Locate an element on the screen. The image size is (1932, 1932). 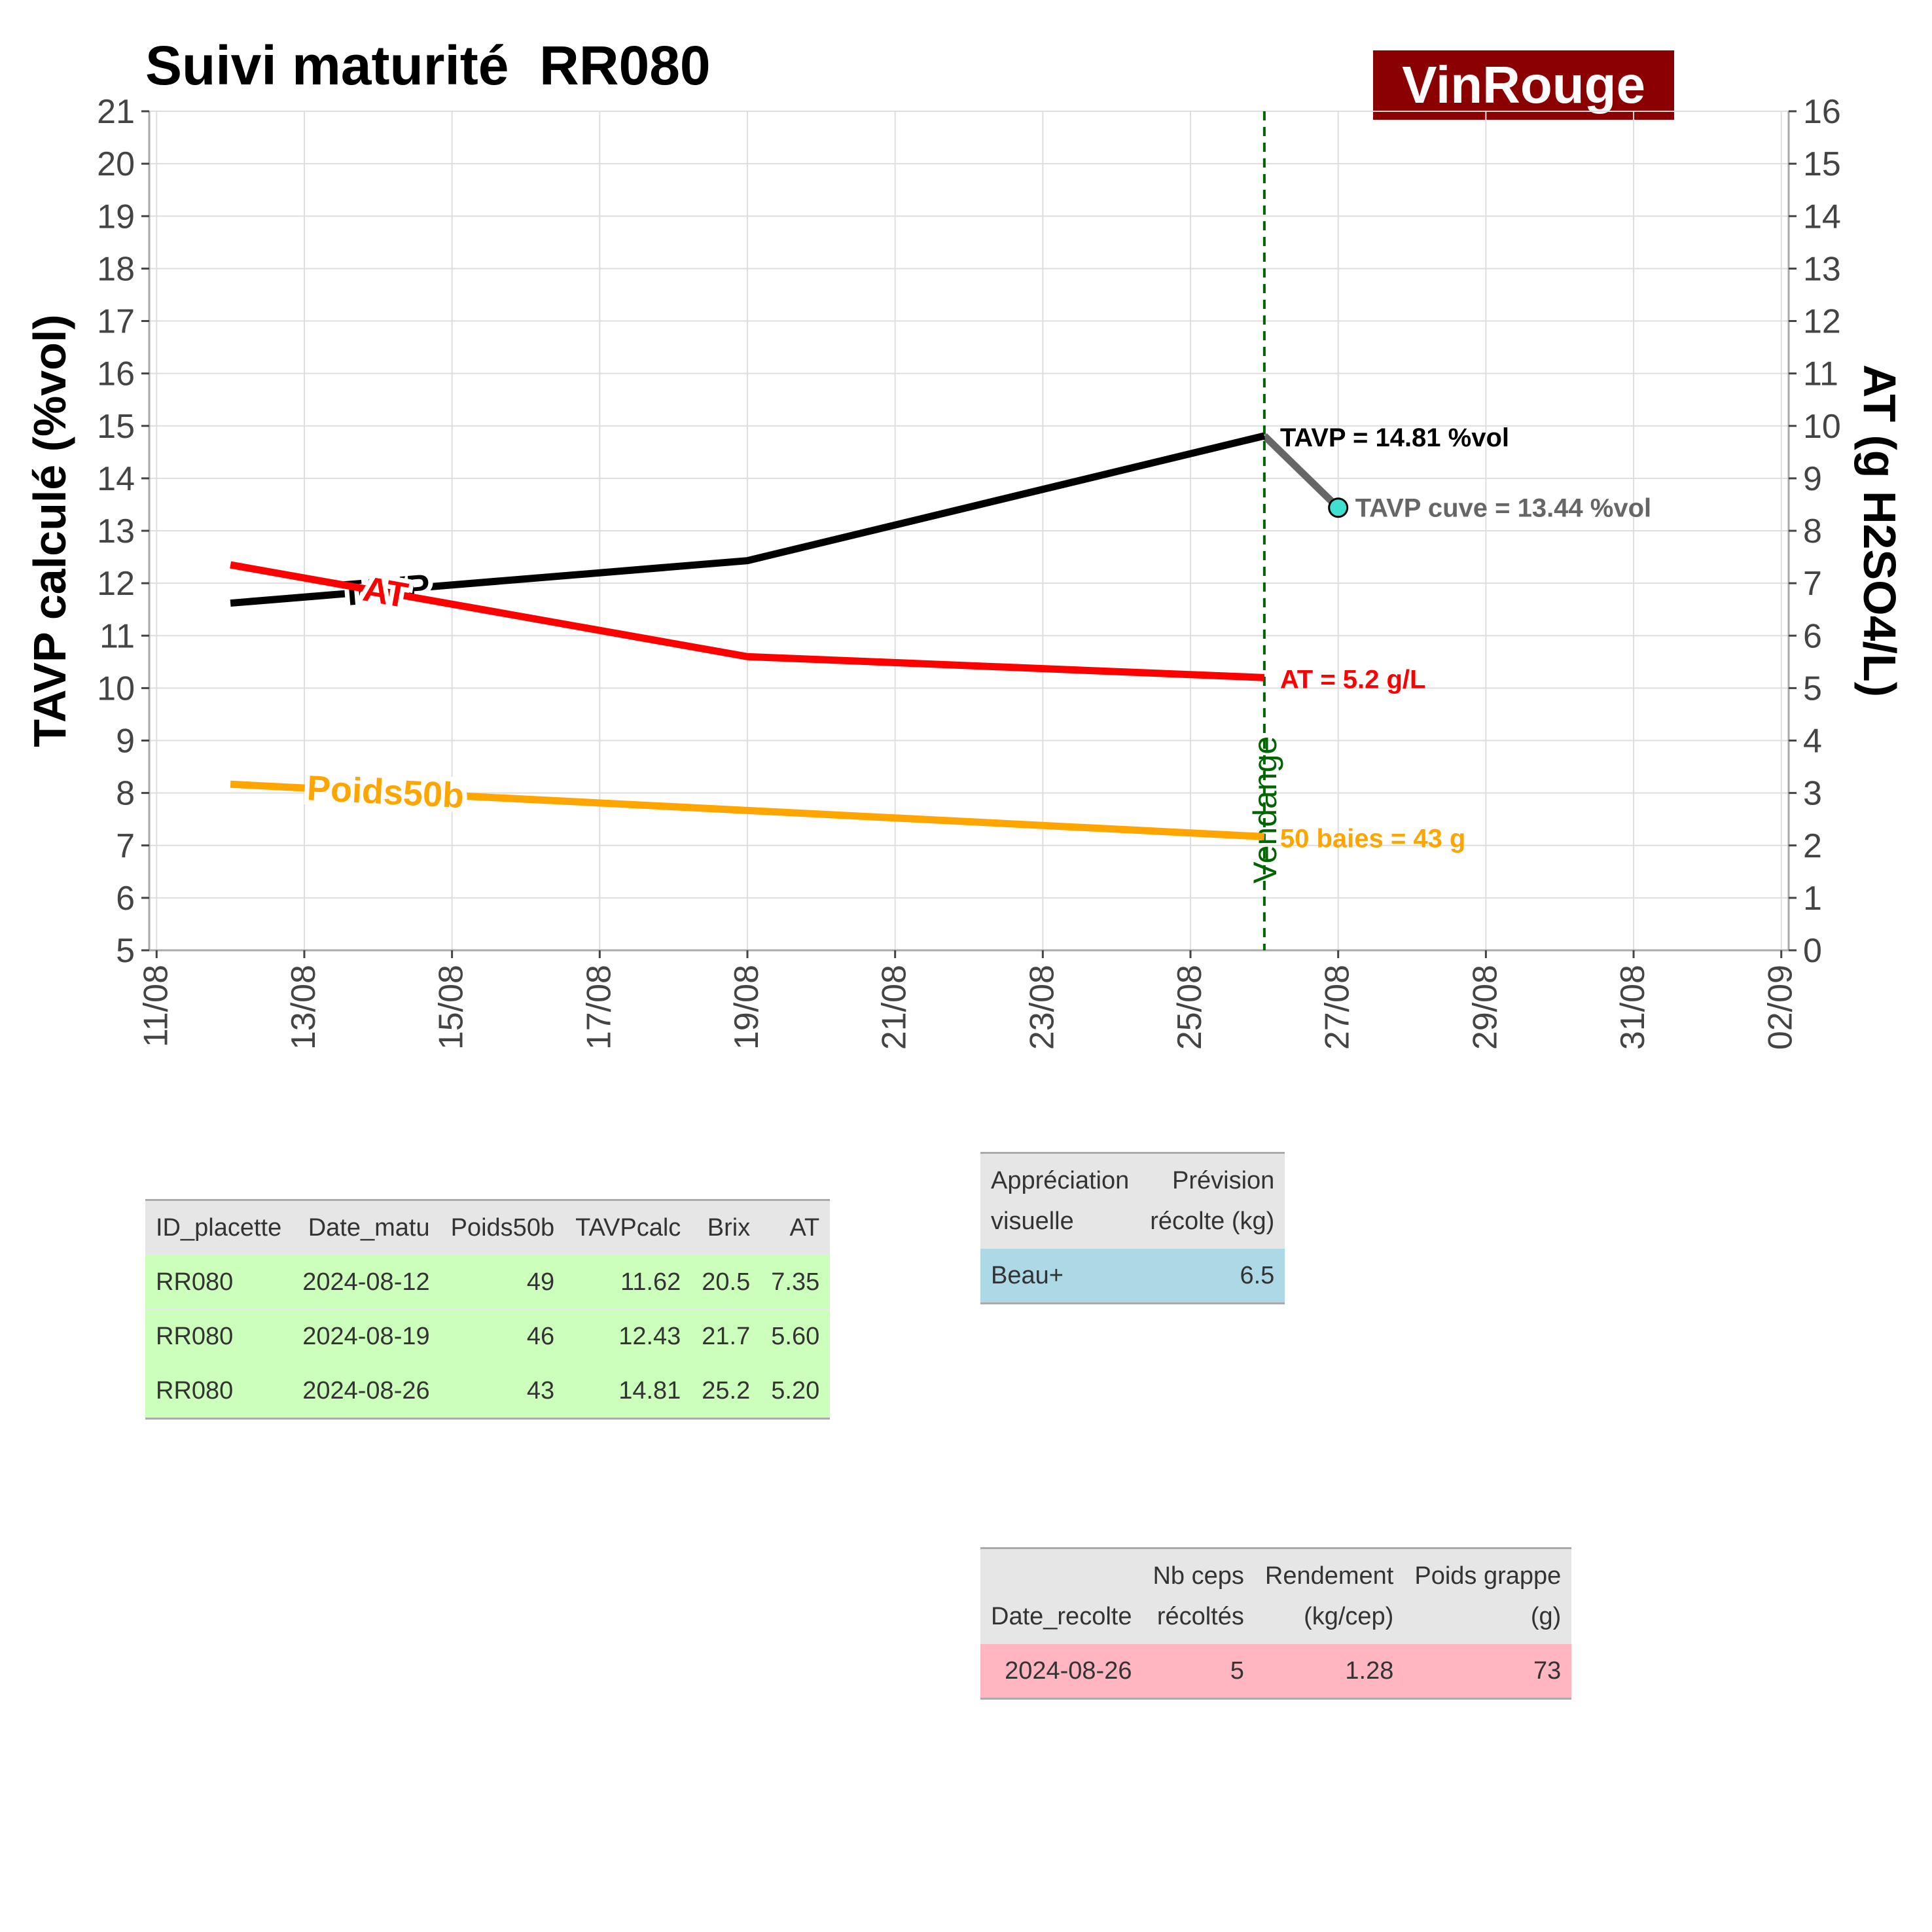
y-left-tick-label: 5 is located at coordinates (125, 951).